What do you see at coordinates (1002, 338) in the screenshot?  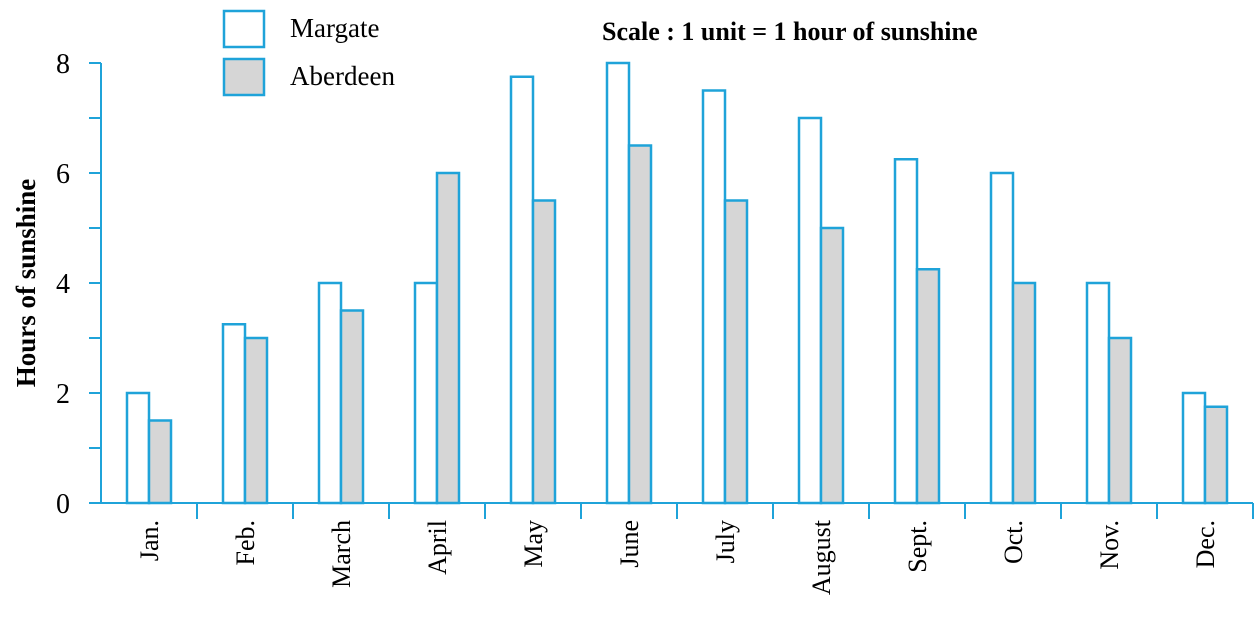 I see `bar-margate-oct` at bounding box center [1002, 338].